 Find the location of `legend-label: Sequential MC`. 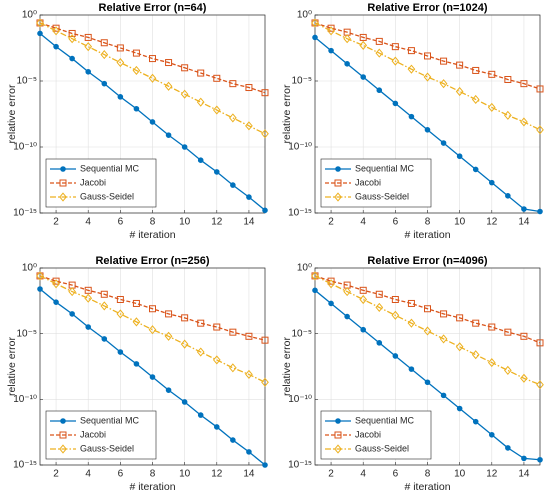

legend-label: Sequential MC is located at coordinates (110, 168).